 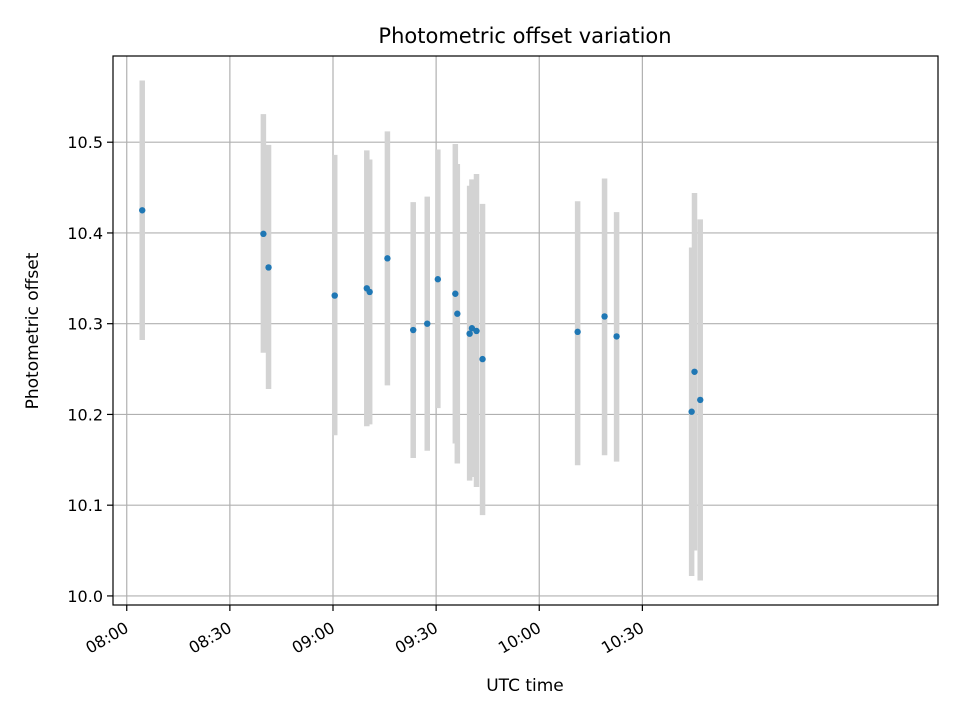 What do you see at coordinates (85, 596) in the screenshot?
I see `y-tick-label: 10.0` at bounding box center [85, 596].